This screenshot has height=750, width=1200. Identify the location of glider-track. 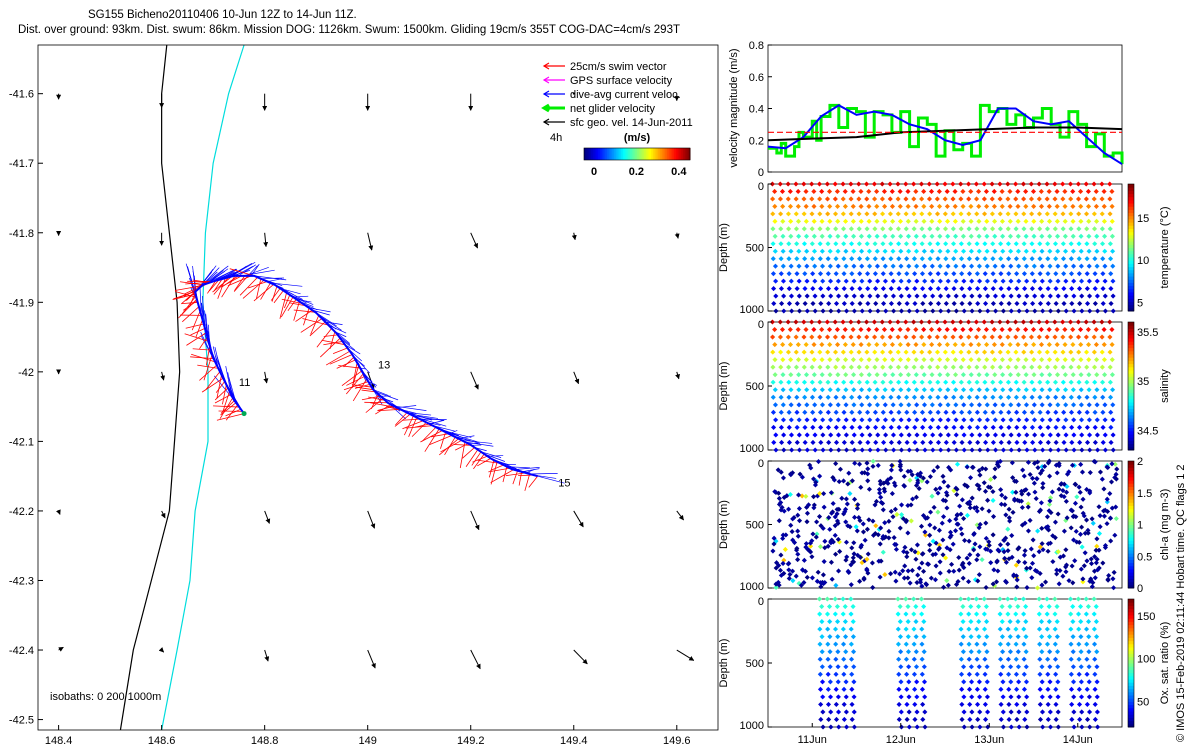
(366, 376).